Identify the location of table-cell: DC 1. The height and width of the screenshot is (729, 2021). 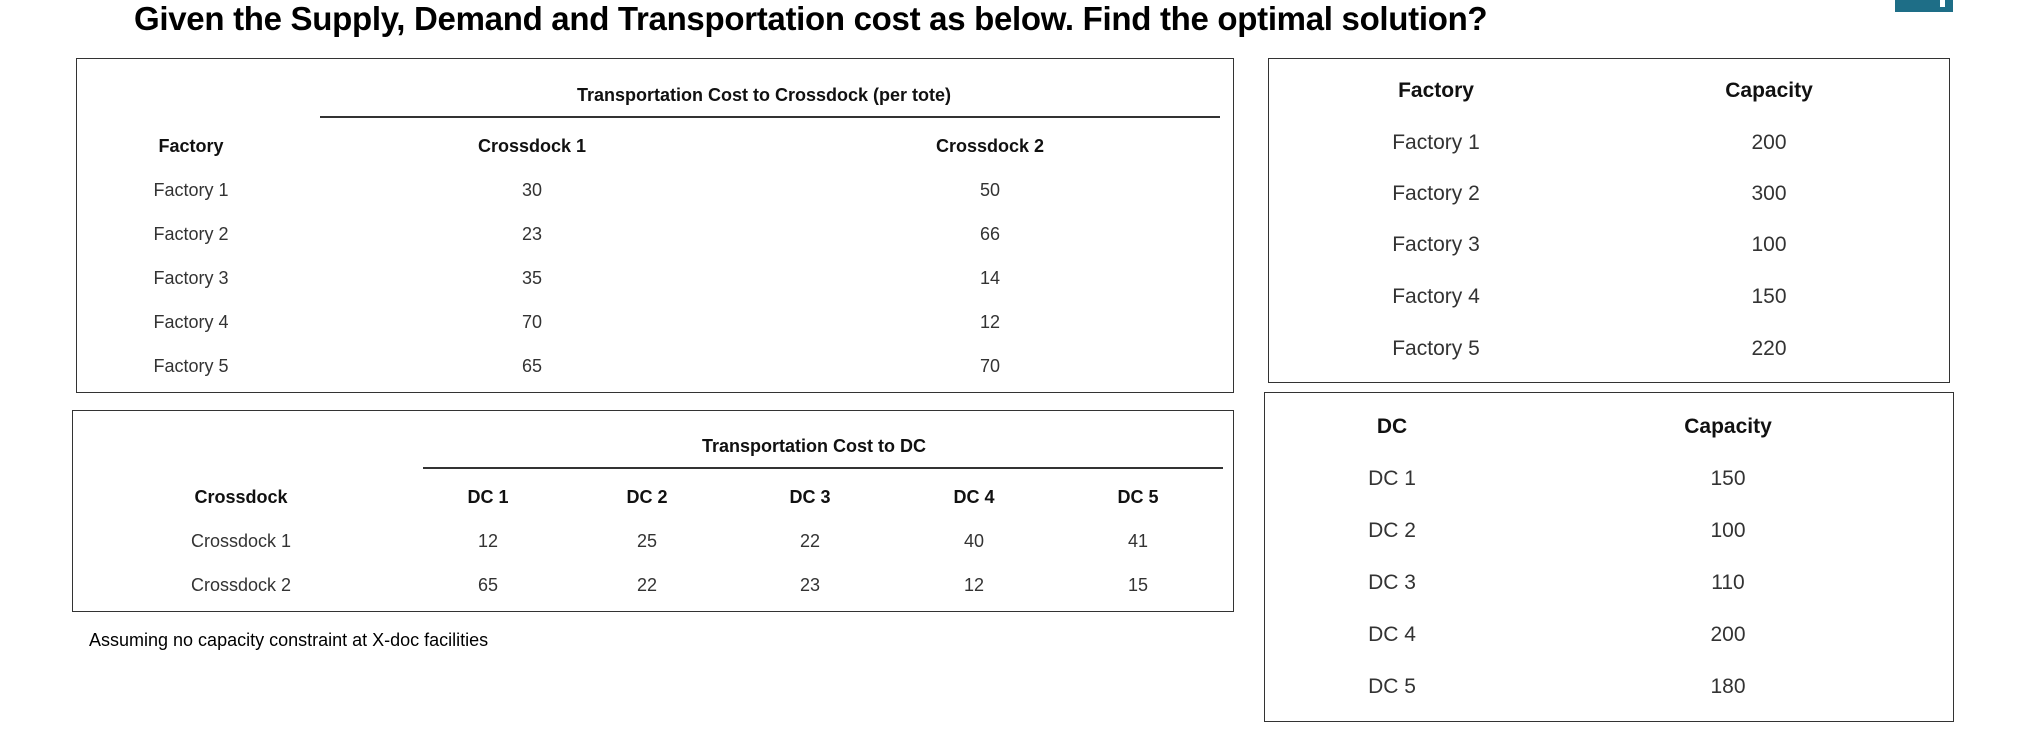
(1392, 478).